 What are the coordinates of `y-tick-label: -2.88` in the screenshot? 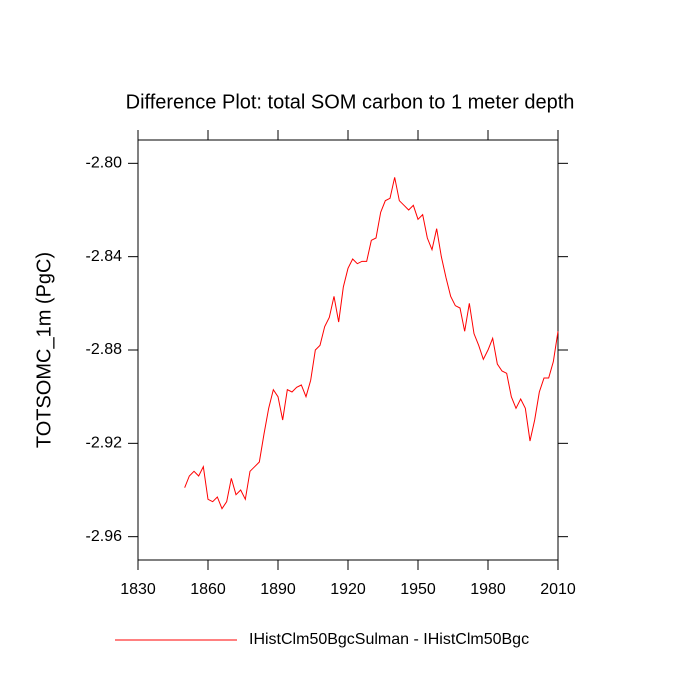 It's located at (104, 349).